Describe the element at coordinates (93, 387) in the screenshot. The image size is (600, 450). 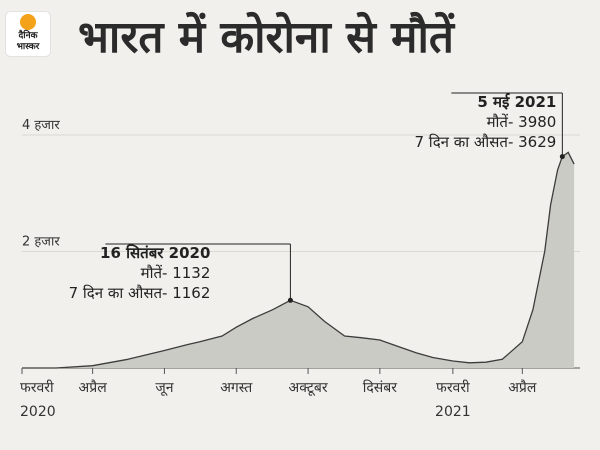
I see `x-tick-label-1: अप्रैल` at that location.